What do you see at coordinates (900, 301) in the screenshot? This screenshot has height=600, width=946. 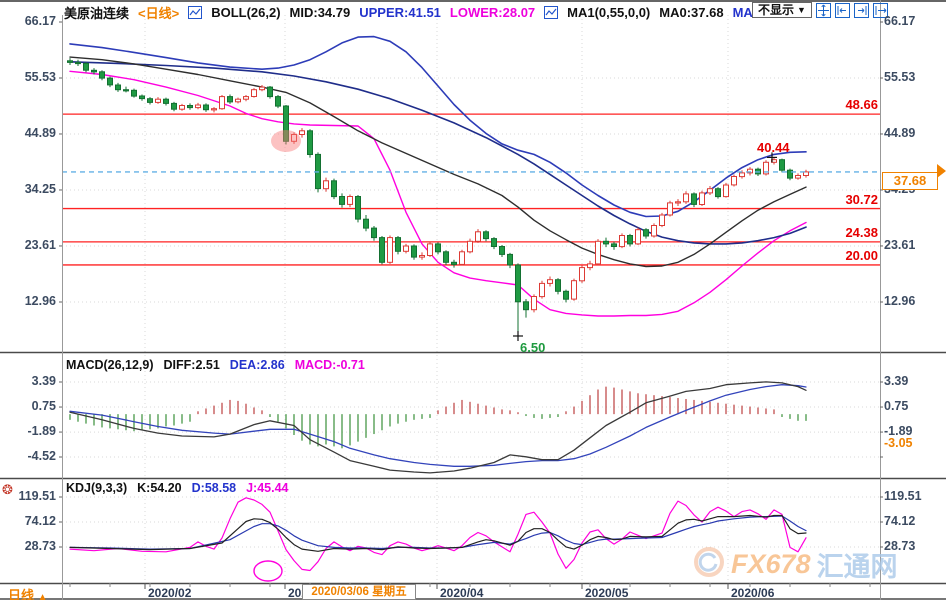 I see `price-tick-right: 12.96` at bounding box center [900, 301].